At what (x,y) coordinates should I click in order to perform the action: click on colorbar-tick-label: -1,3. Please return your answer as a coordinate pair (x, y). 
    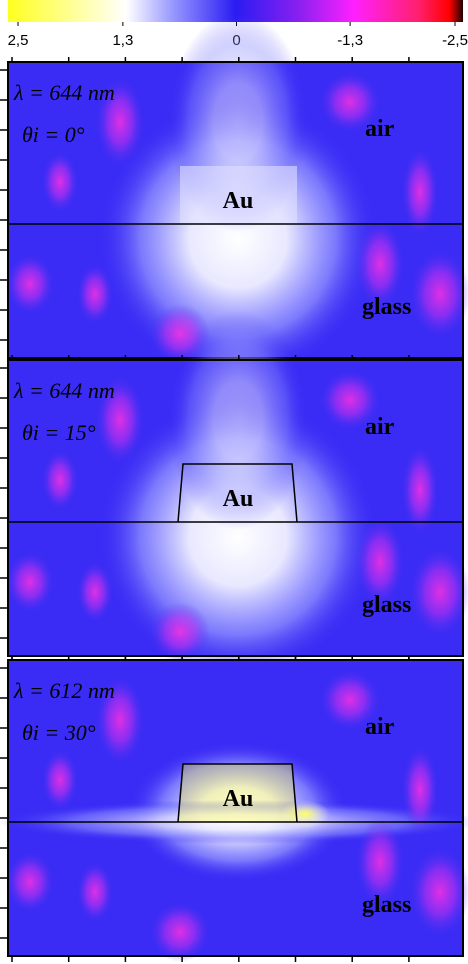
    Looking at the image, I should click on (350, 40).